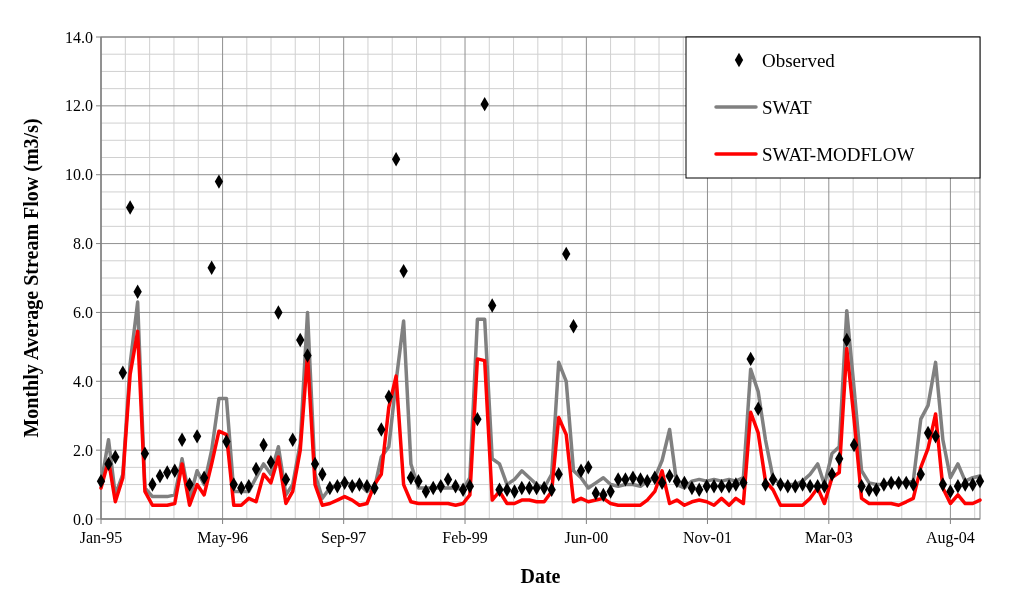  I want to click on x-tick-label: Mar-03, so click(828, 537).